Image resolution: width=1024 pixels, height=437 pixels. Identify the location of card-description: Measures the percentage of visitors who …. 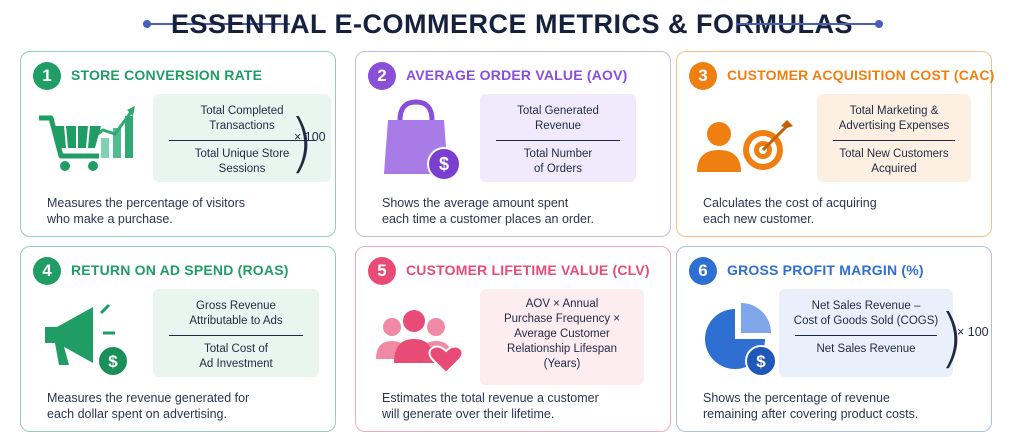
(146, 211).